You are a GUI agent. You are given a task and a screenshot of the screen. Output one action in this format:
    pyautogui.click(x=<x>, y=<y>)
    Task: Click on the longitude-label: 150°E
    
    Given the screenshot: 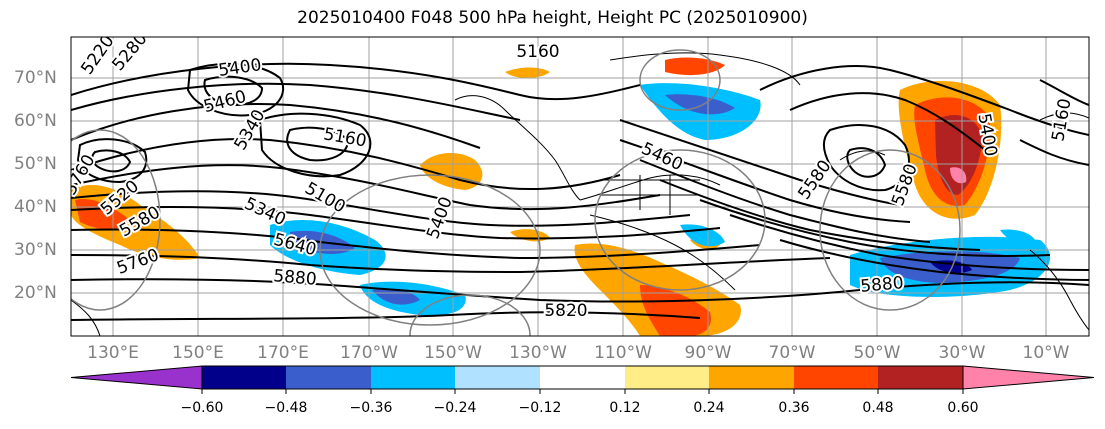 What is the action you would take?
    pyautogui.click(x=198, y=353)
    